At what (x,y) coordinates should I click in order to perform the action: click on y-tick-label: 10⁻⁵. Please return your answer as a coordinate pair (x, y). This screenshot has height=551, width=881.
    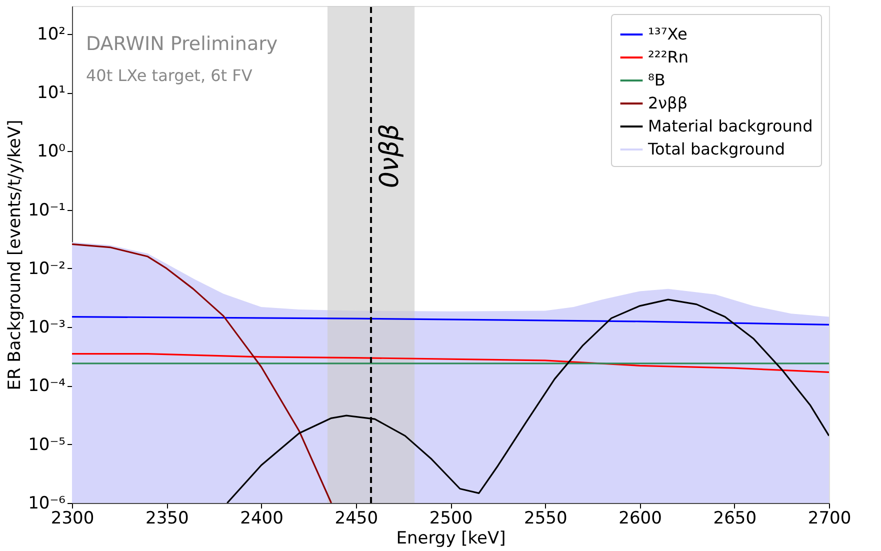
    Looking at the image, I should click on (47, 444).